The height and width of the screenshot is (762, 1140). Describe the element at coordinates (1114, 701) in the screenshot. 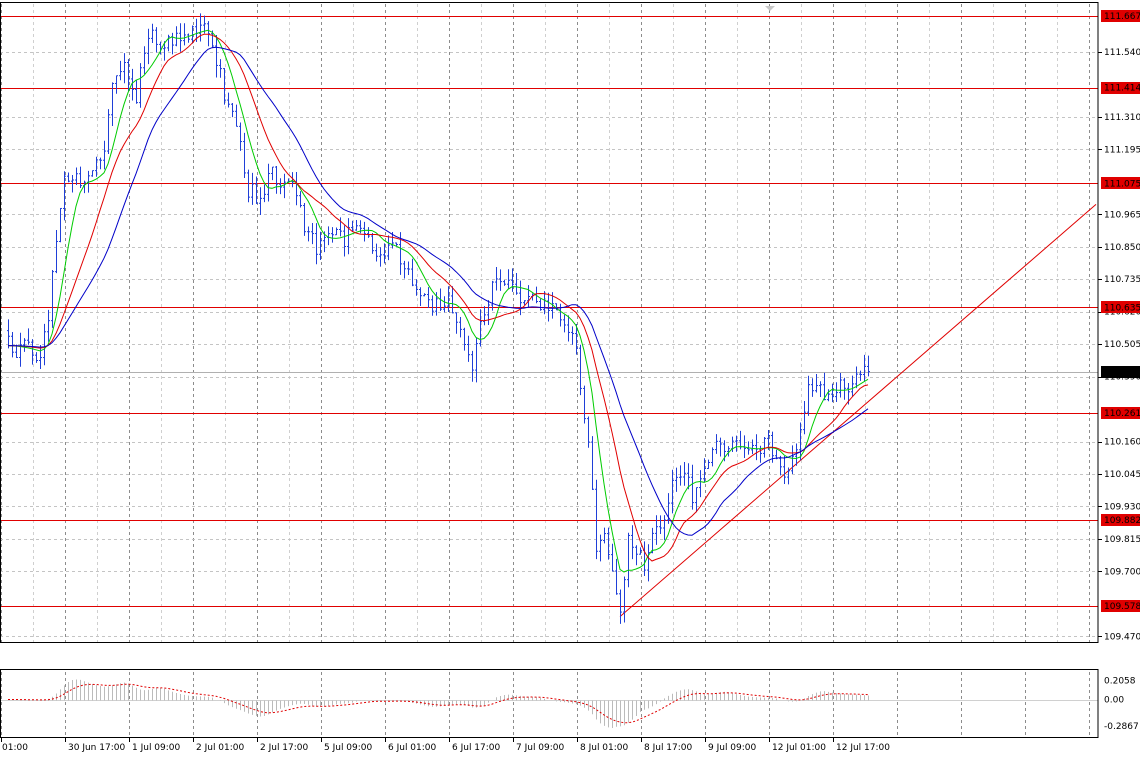

I see `osc-tick-label: 0.00` at that location.